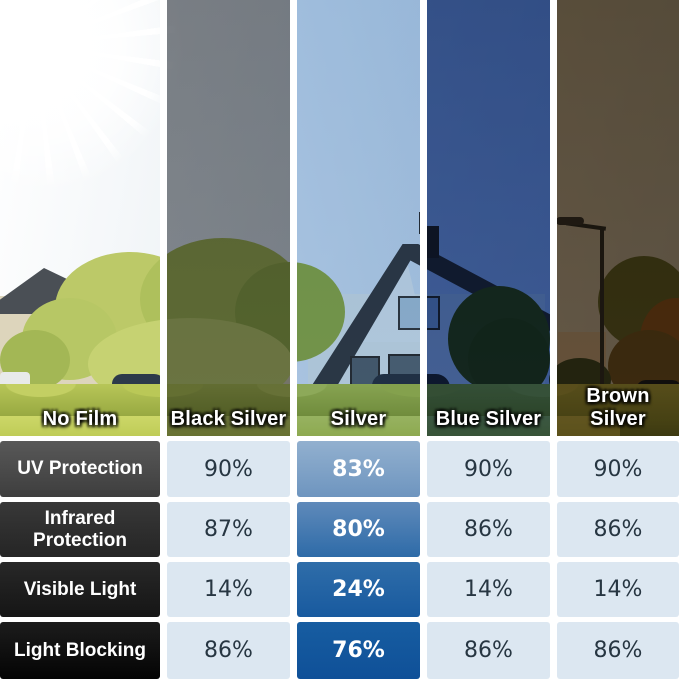 The image size is (679, 679). I want to click on film-label-silver: Silver, so click(358, 419).